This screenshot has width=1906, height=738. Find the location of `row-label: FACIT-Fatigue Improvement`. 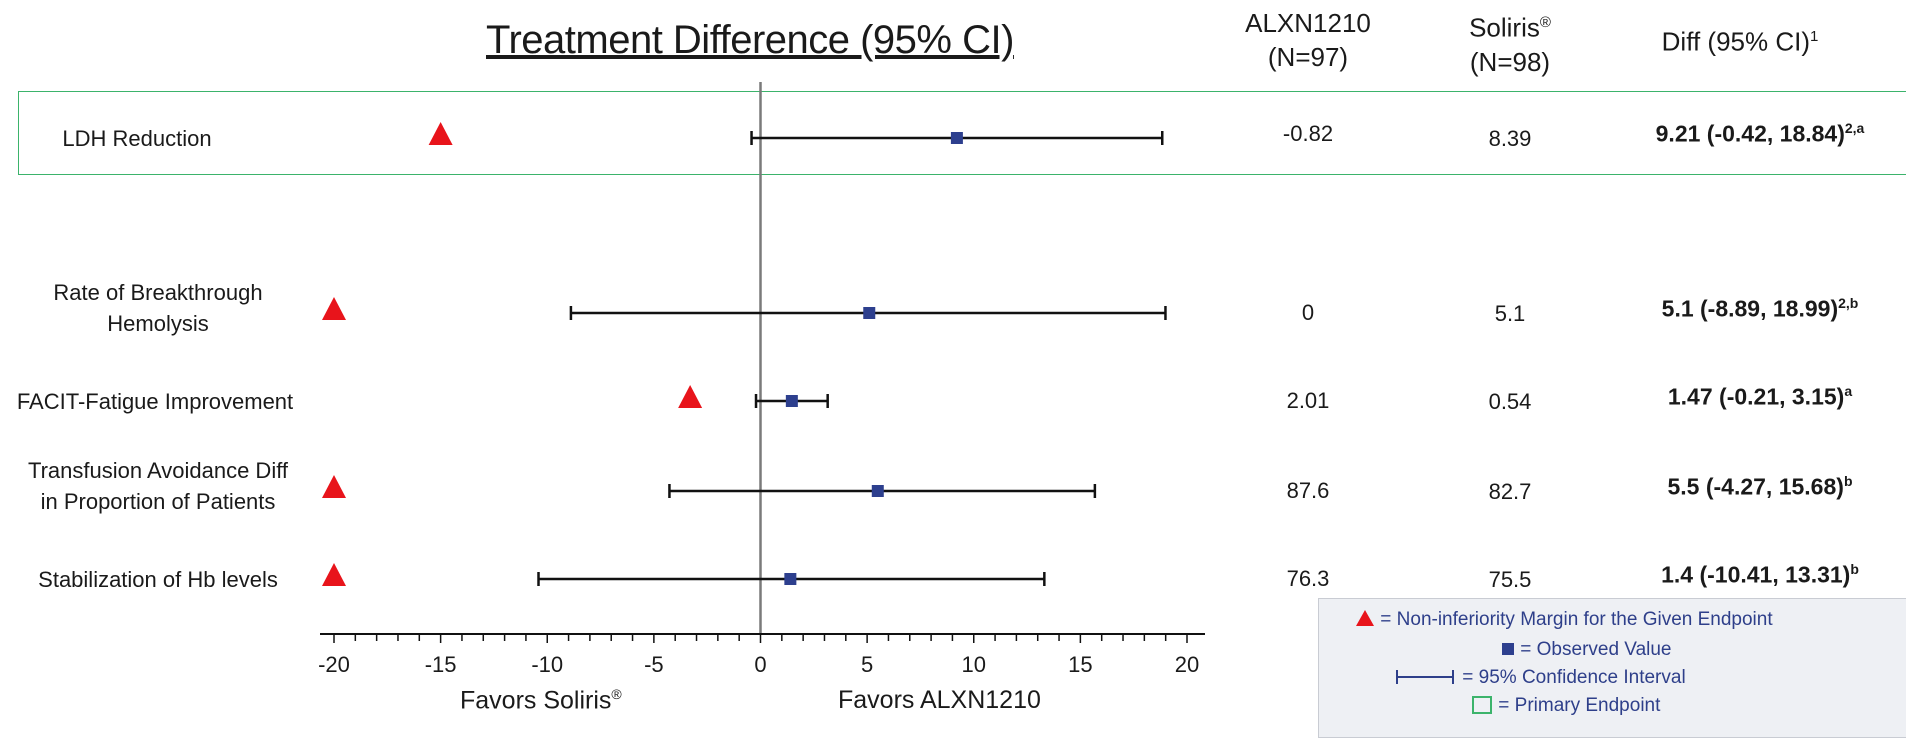

row-label: FACIT-Fatigue Improvement is located at coordinates (156, 401).